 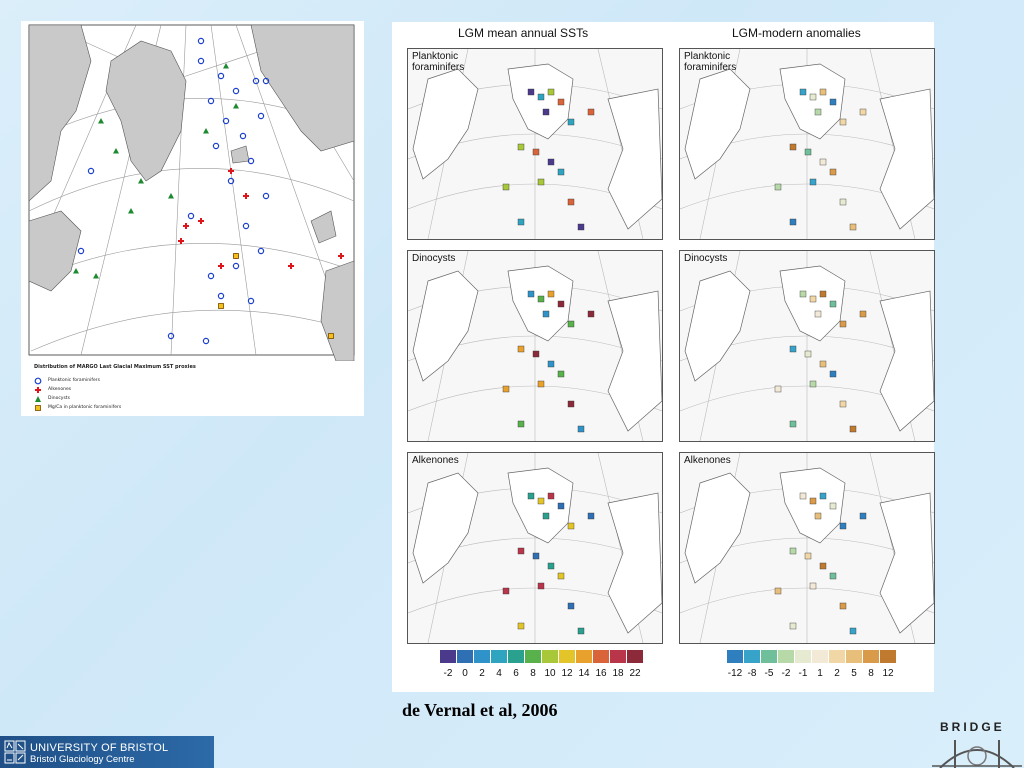 What do you see at coordinates (115, 398) in the screenshot?
I see `legend-row-dinocysts: Dinocysts` at bounding box center [115, 398].